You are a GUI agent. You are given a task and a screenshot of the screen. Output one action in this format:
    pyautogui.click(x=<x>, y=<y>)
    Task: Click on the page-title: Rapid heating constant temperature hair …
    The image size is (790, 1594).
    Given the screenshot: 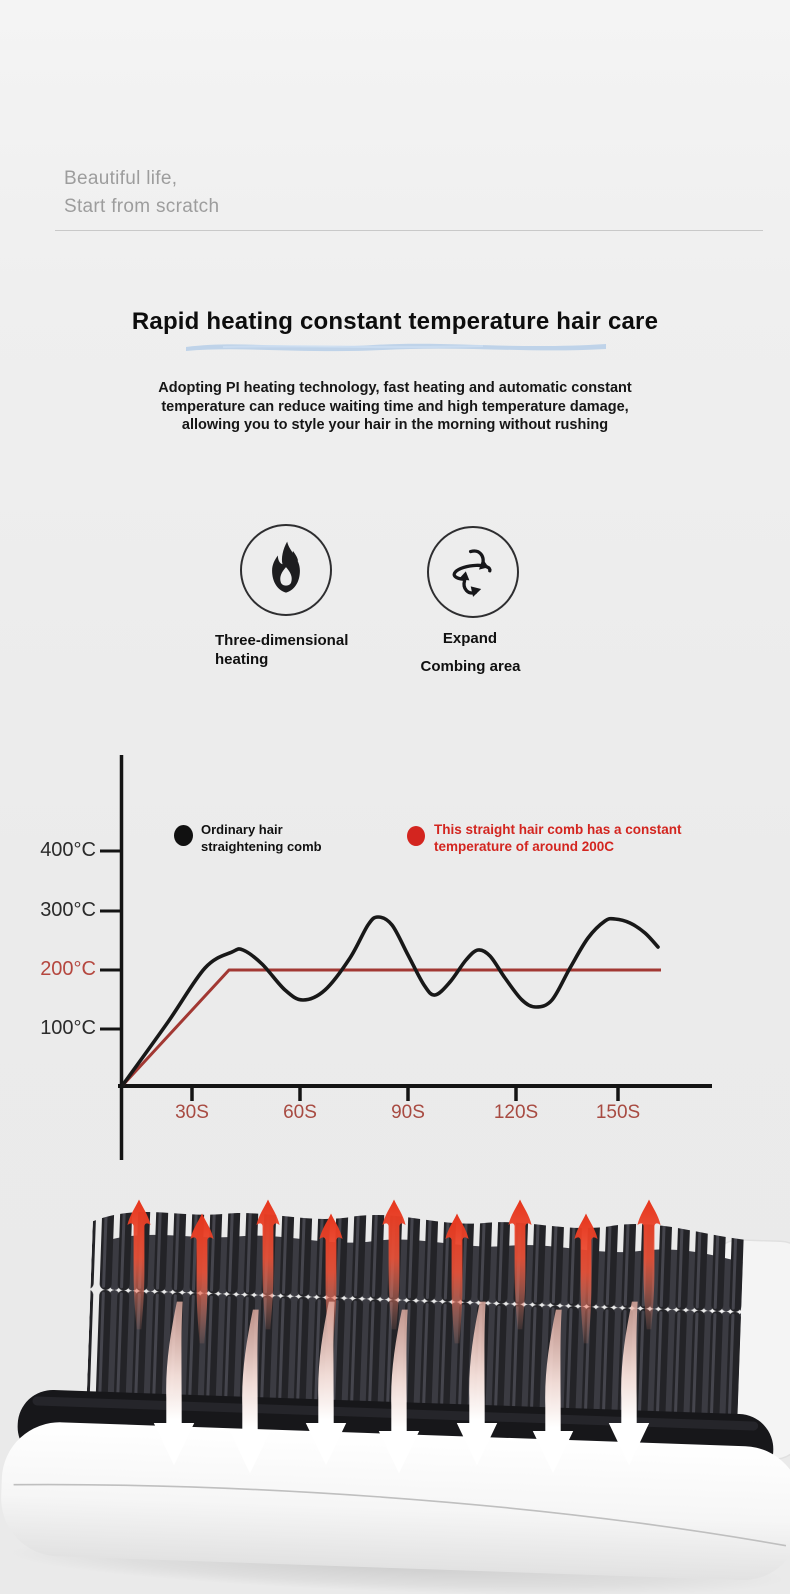 What is the action you would take?
    pyautogui.click(x=395, y=321)
    